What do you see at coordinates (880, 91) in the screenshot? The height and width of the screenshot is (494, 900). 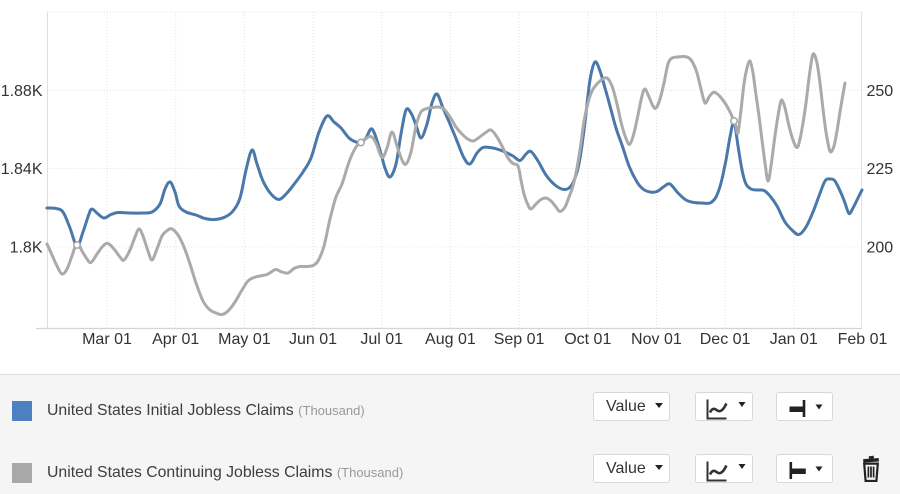 I see `svg-text: 250` at bounding box center [880, 91].